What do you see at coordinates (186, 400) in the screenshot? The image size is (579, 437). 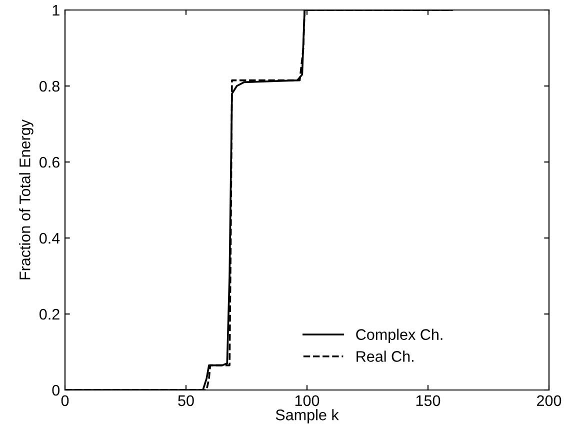 I see `x-tick-label: 50` at bounding box center [186, 400].